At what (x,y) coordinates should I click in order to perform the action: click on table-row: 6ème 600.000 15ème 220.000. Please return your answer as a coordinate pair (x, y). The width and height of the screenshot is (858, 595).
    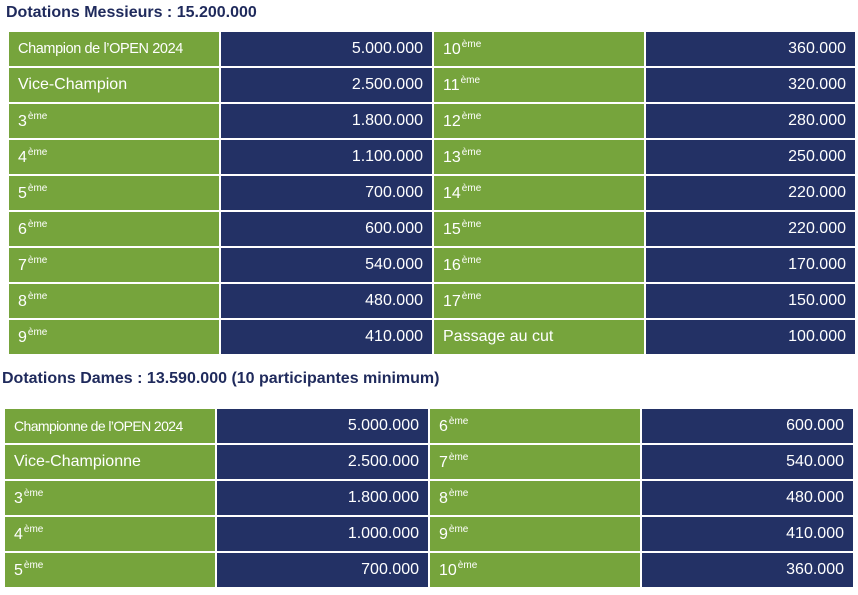
    Looking at the image, I should click on (432, 229).